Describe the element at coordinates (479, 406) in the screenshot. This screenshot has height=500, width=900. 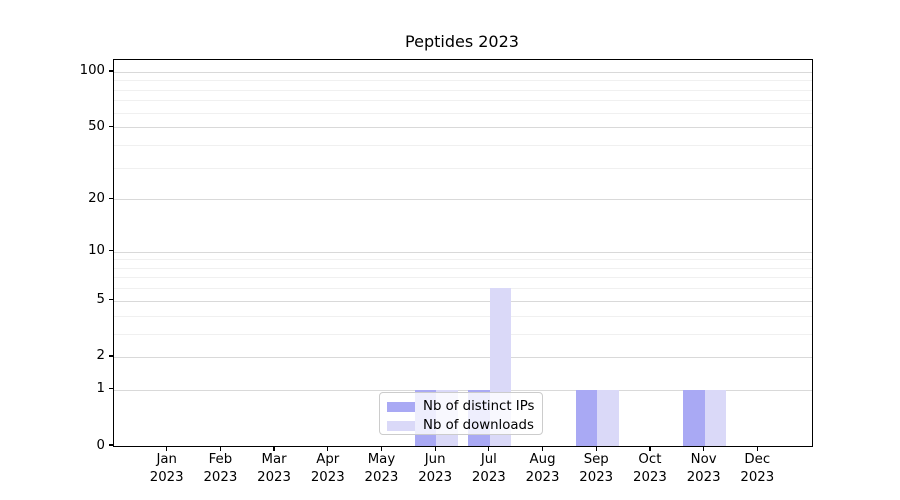
I see `legend-label: Nb of distinct IPs` at that location.